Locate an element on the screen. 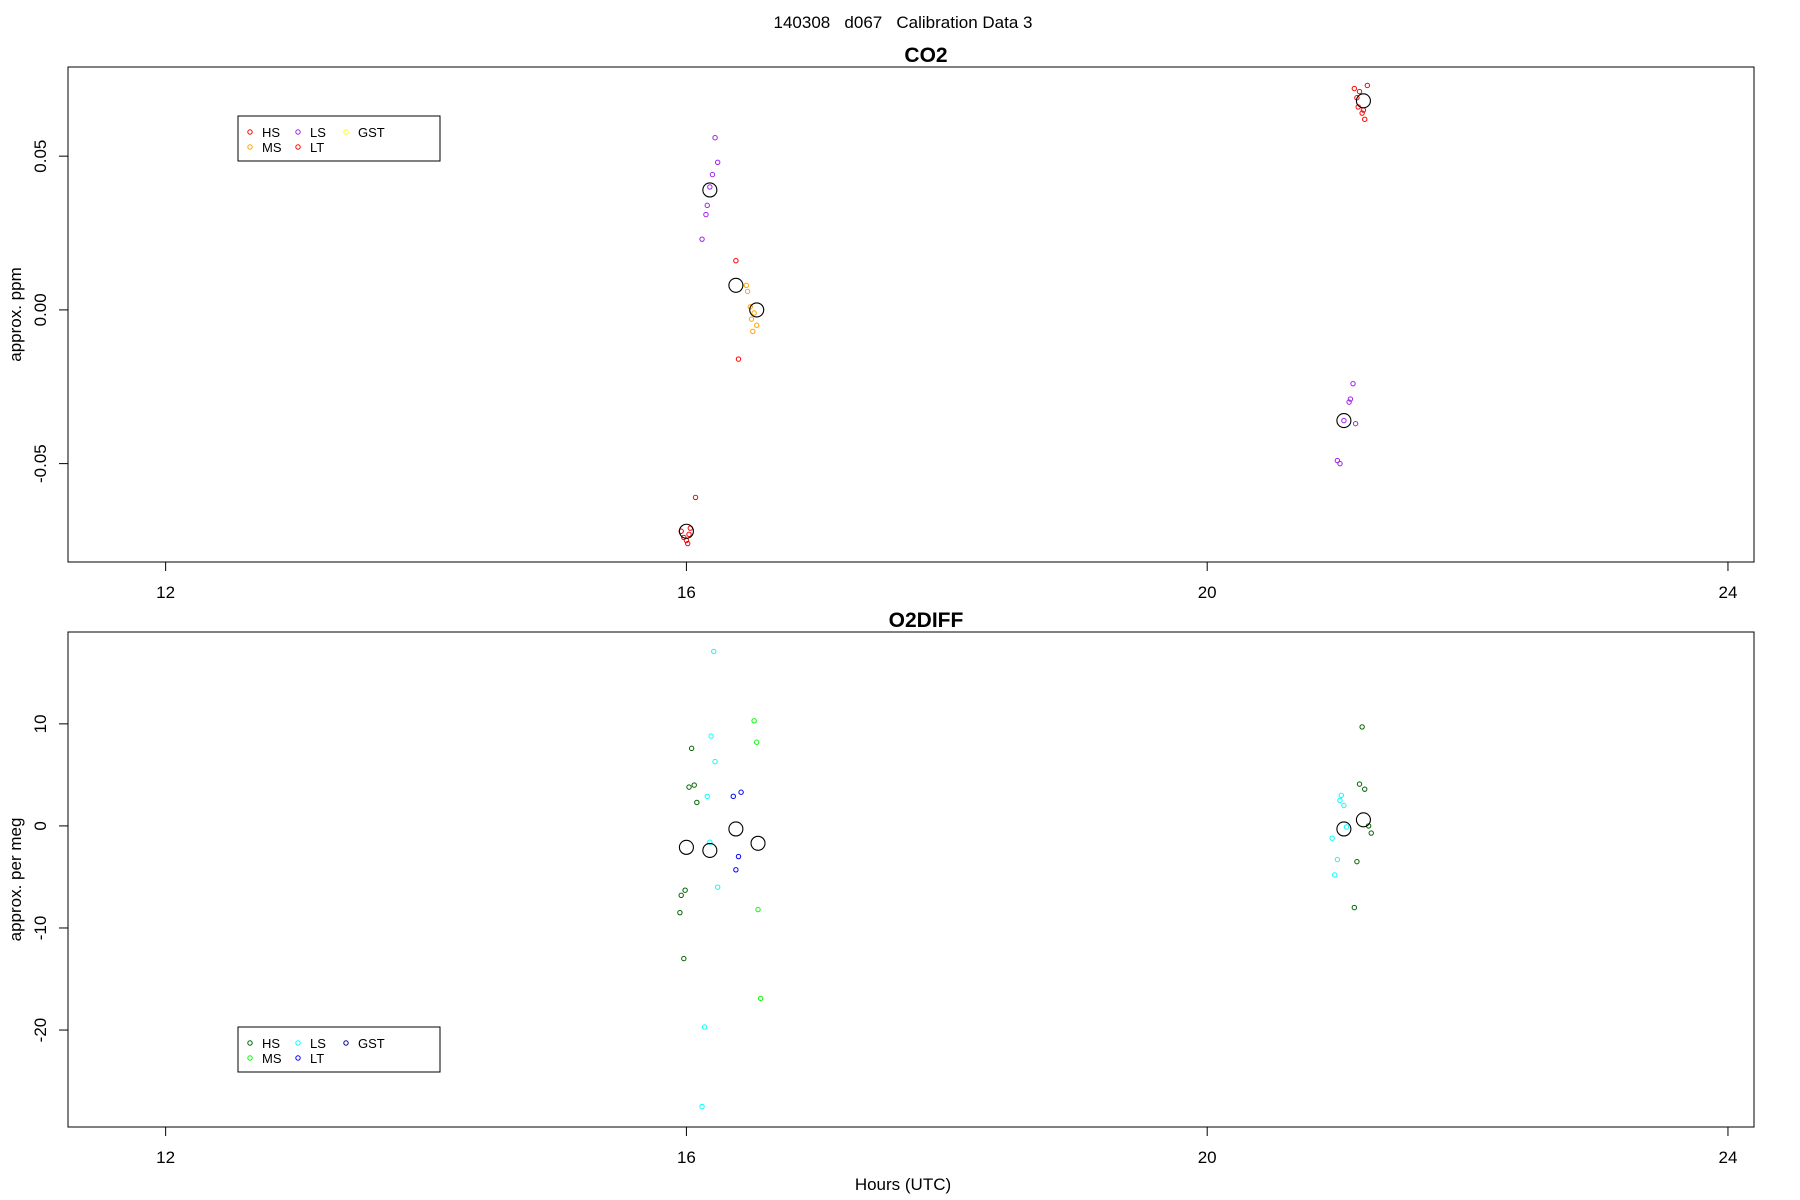  y-tick-label: 10 is located at coordinates (40, 723).